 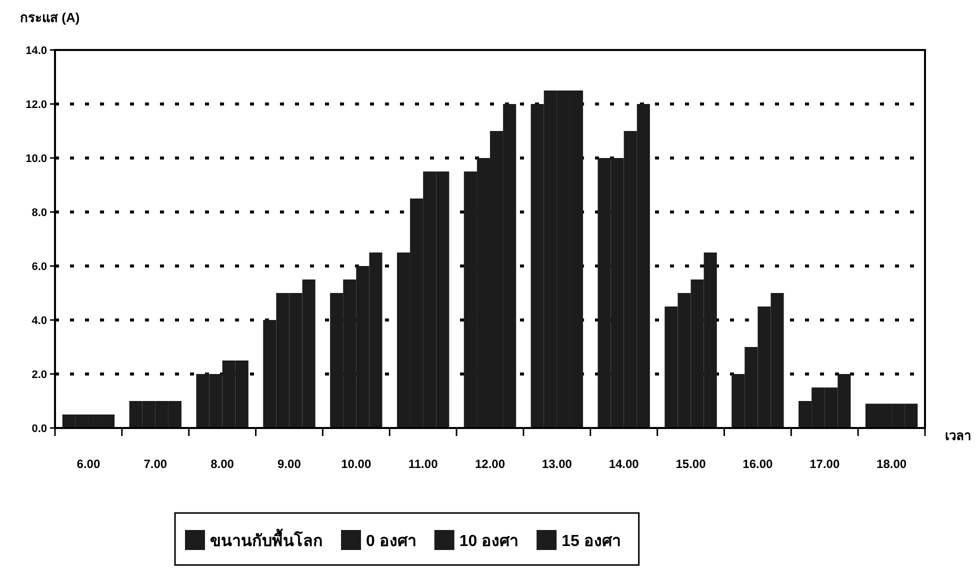 I want to click on y-tick-label: 0.0, so click(x=39, y=429).